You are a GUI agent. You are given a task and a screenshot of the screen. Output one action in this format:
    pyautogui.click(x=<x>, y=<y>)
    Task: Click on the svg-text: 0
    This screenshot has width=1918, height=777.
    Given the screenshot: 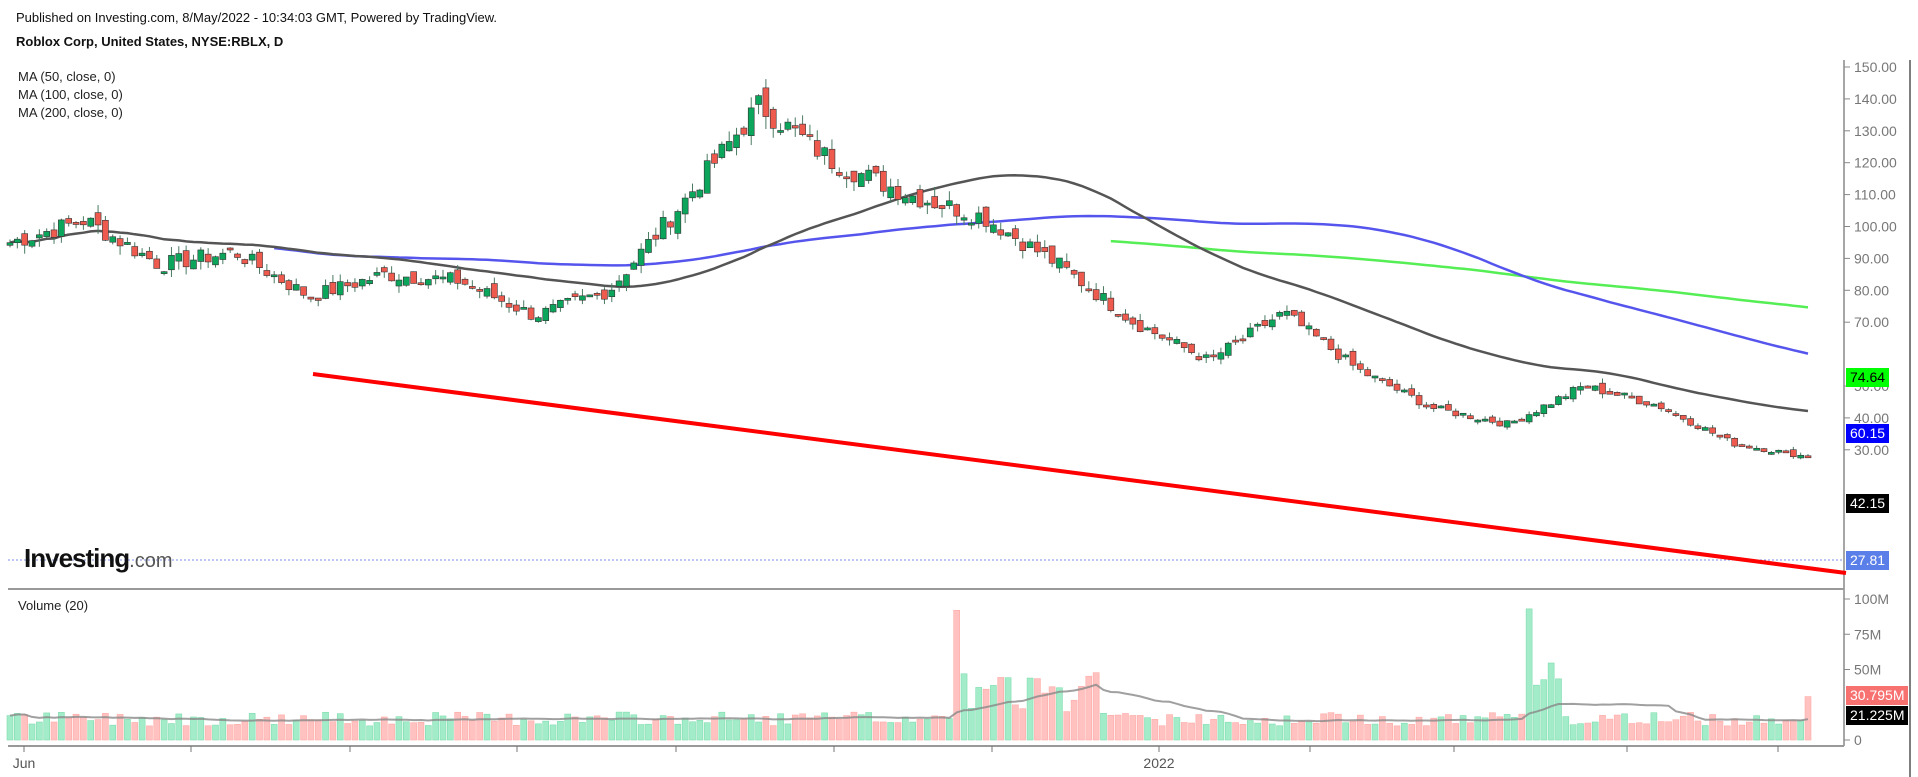 What is the action you would take?
    pyautogui.click(x=1858, y=740)
    